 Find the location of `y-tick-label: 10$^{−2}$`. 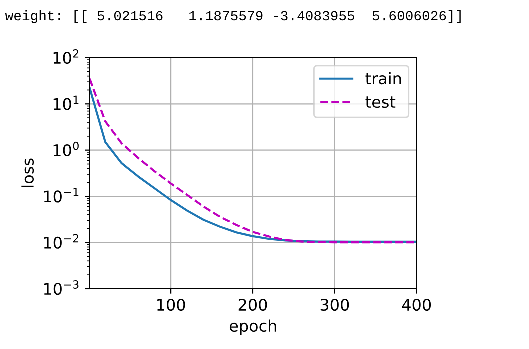

y-tick-label: 10$^{−2}$ is located at coordinates (61, 241).